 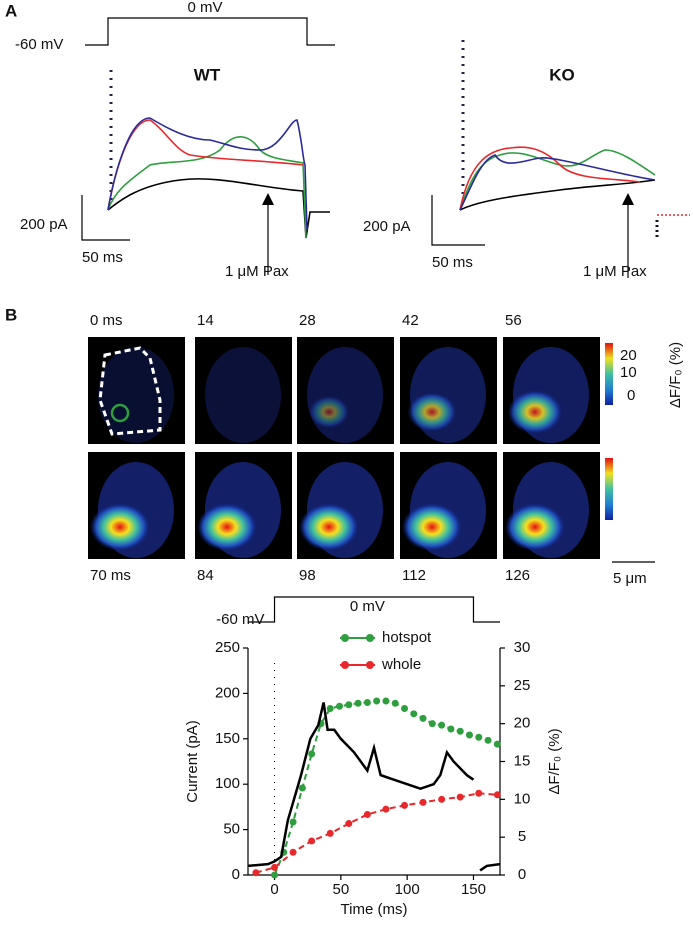 What do you see at coordinates (11, 10) in the screenshot?
I see `panel-label: A` at bounding box center [11, 10].